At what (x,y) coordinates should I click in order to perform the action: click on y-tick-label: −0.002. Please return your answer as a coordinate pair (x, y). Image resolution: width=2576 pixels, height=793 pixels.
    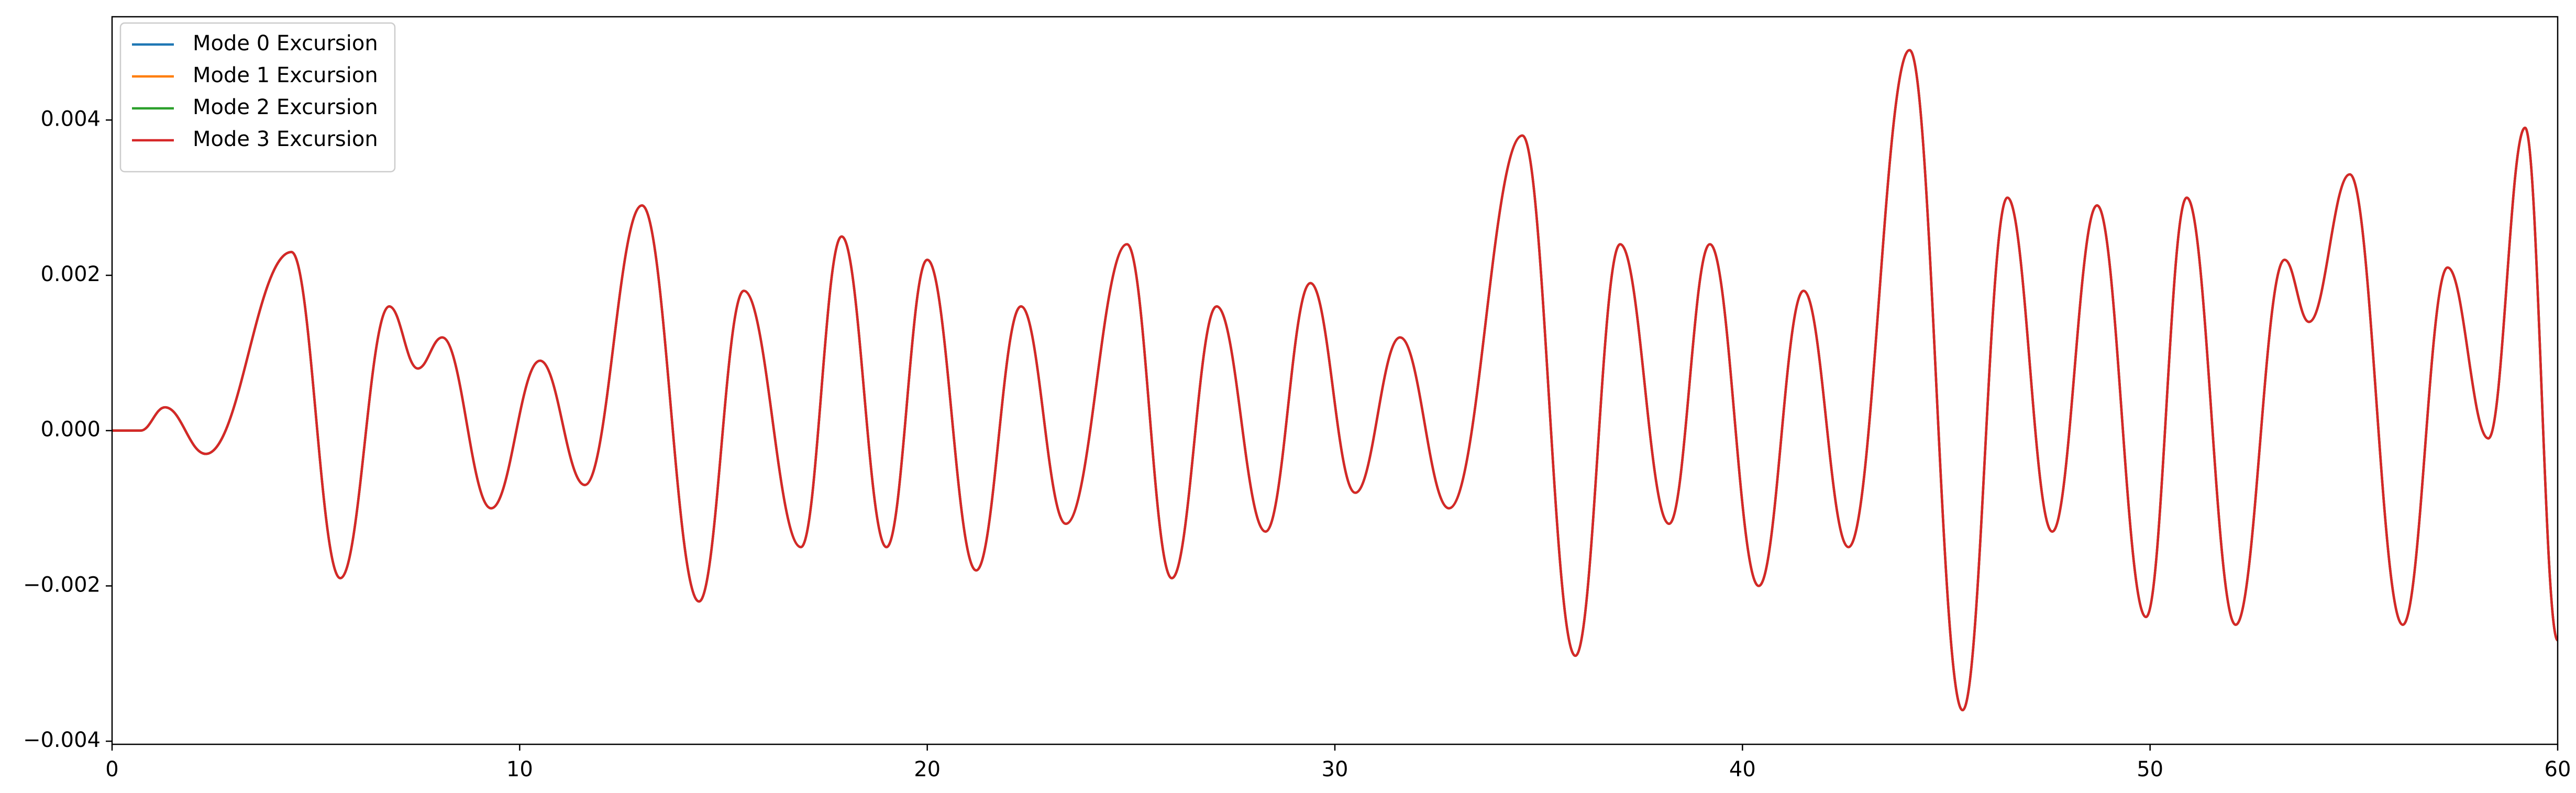
    Looking at the image, I should click on (62, 585).